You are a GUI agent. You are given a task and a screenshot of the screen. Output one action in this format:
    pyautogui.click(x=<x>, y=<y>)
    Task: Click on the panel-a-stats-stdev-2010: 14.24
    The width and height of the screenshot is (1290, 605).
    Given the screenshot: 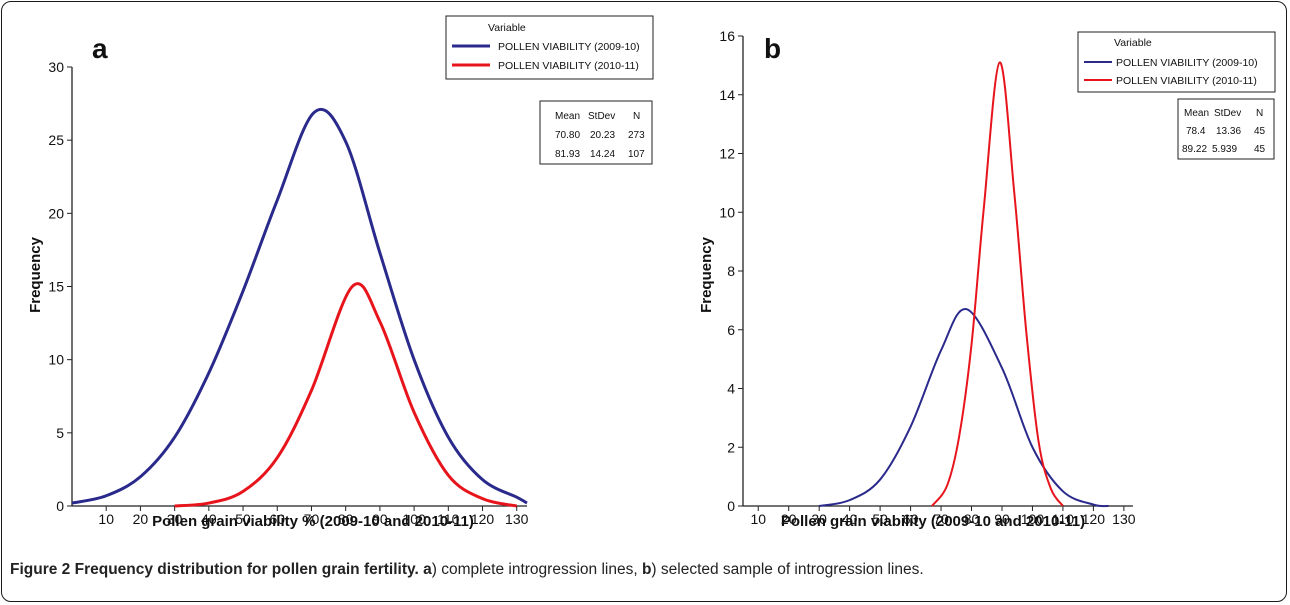 What is the action you would take?
    pyautogui.click(x=602, y=154)
    